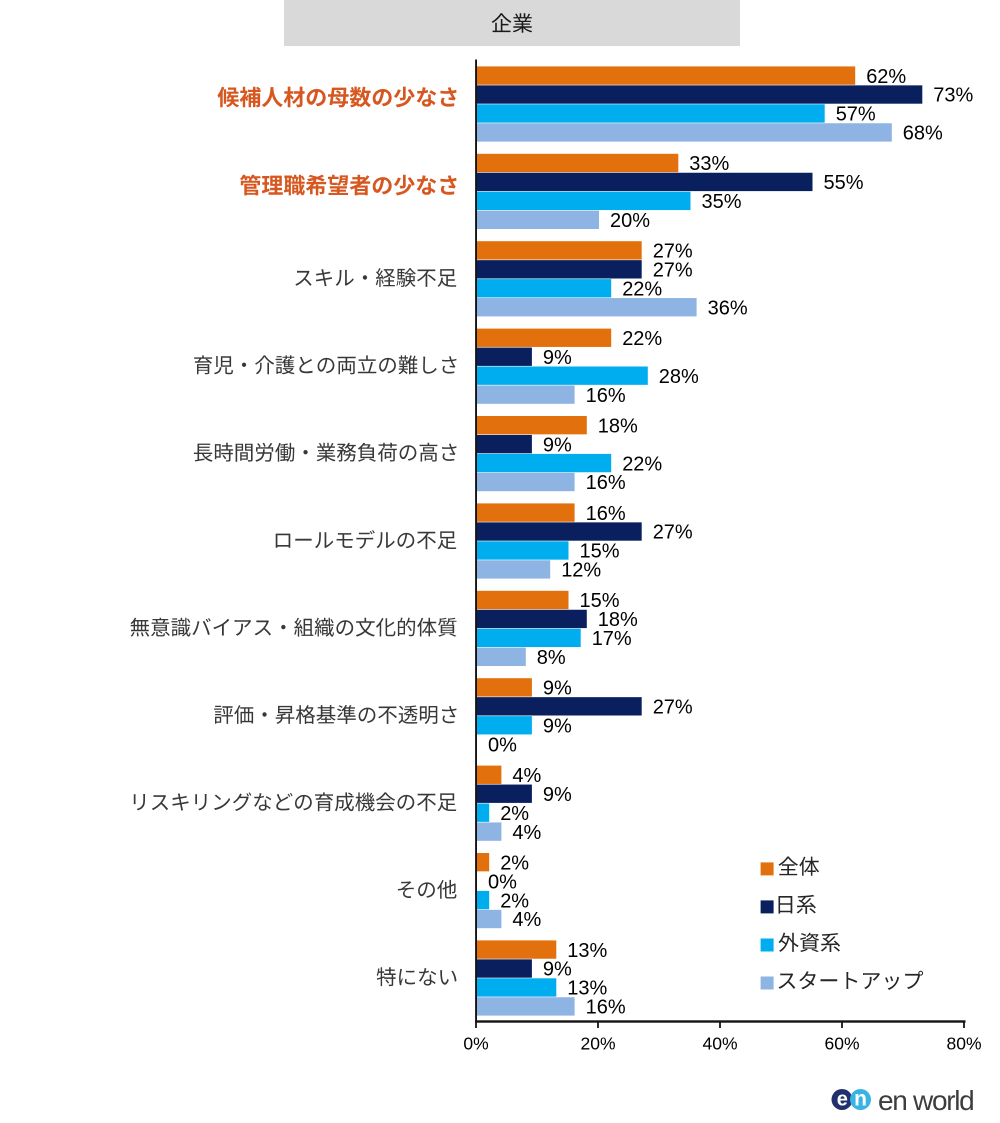  I want to click on svg-text: 62%, so click(886, 77).